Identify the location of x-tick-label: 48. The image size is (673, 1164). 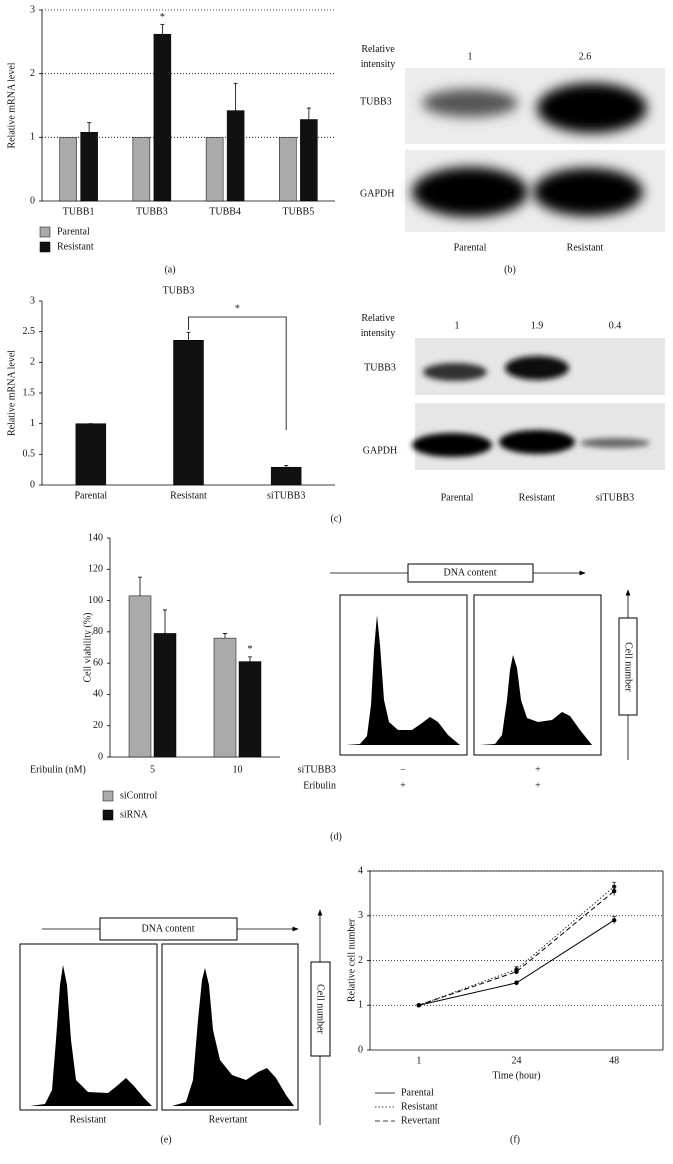
(614, 1060).